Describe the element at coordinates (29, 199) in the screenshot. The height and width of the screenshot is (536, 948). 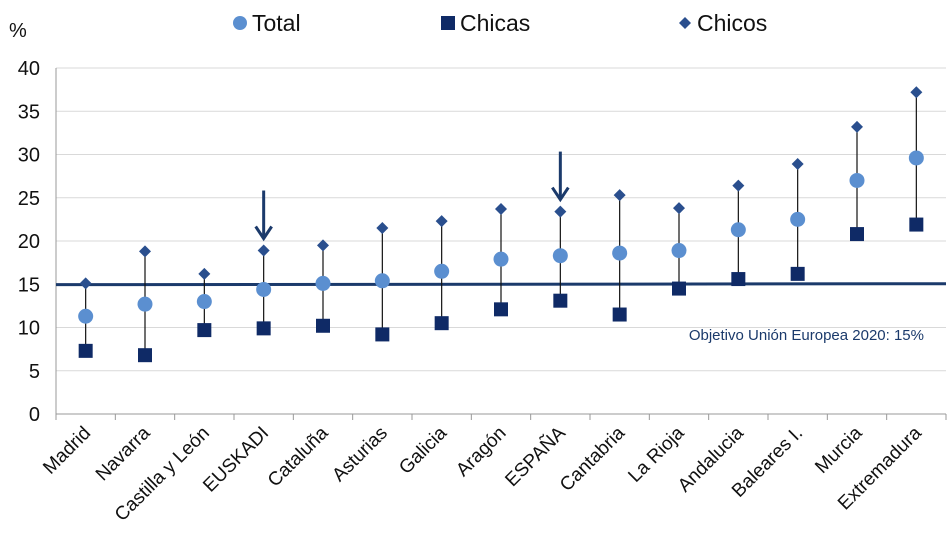
I see `y-tick-label: 25` at that location.